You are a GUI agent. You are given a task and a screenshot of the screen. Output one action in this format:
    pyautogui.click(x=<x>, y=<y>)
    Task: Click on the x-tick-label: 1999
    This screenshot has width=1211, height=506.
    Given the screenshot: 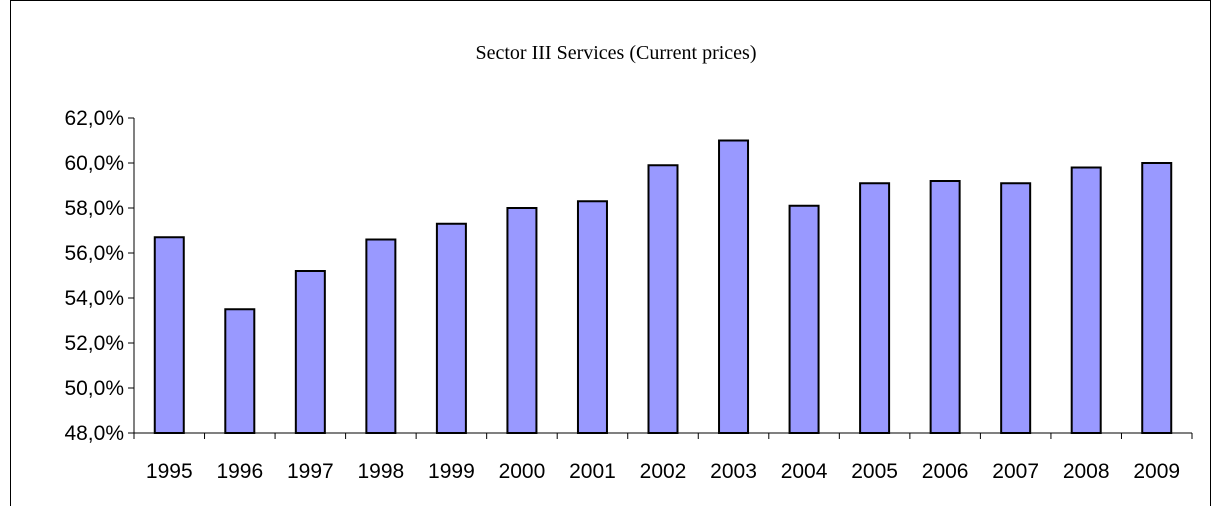 What is the action you would take?
    pyautogui.click(x=451, y=471)
    